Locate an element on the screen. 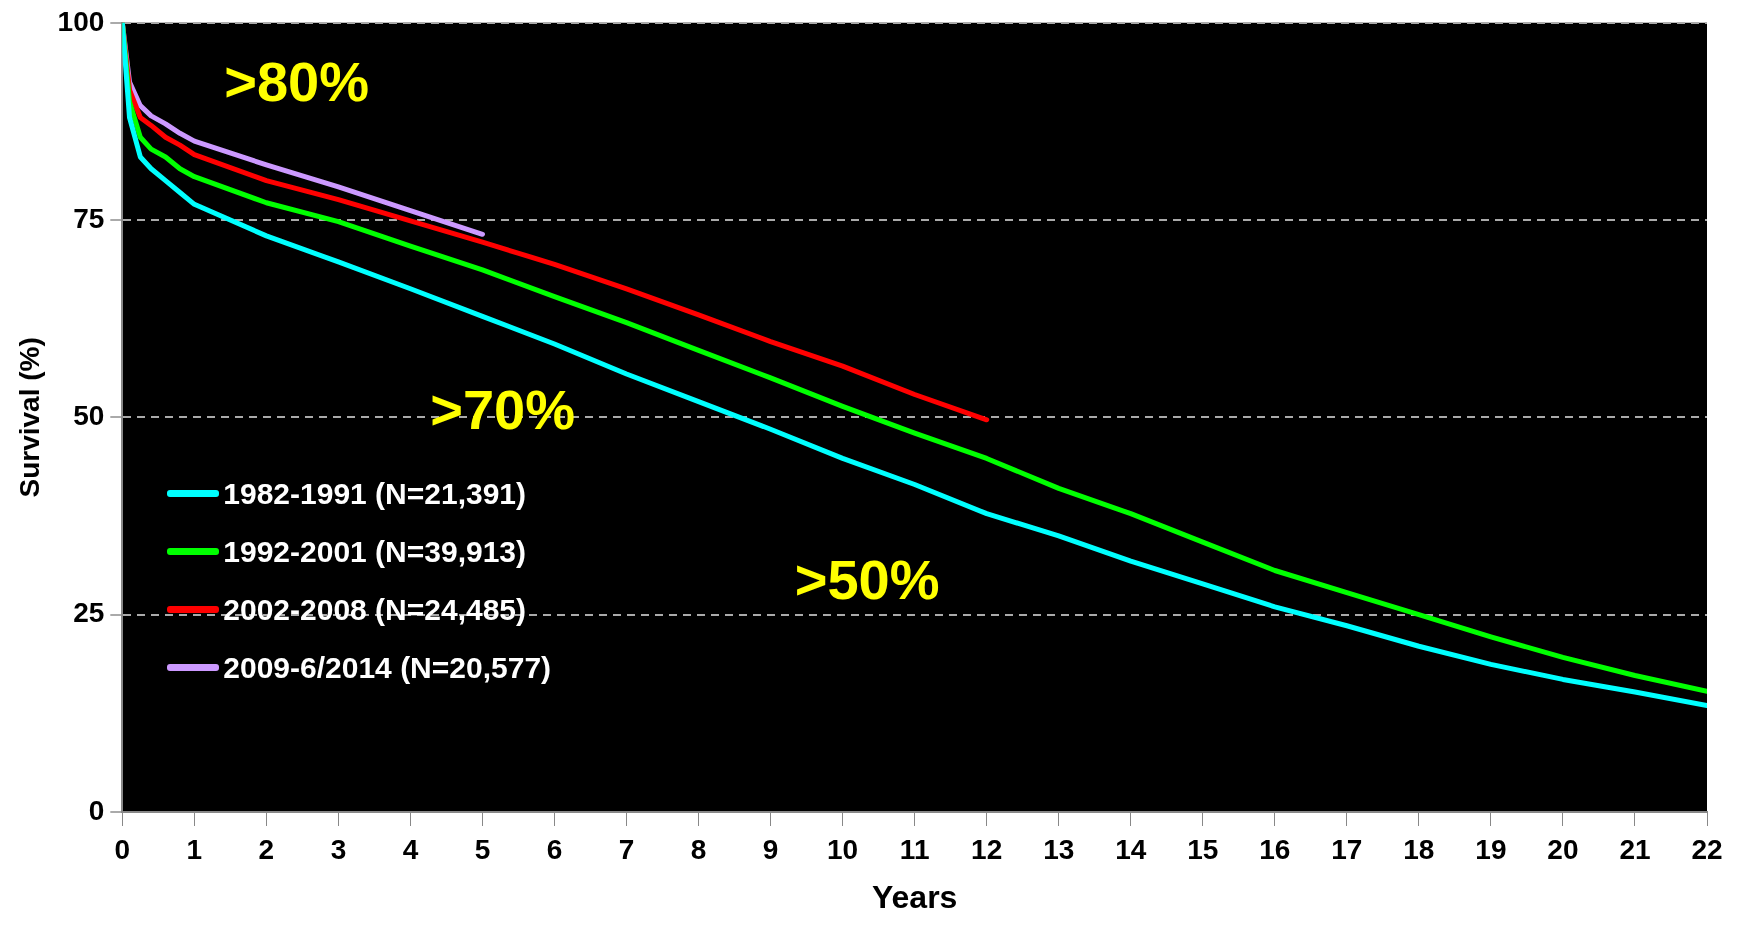  x-tick-label: 19 is located at coordinates (1491, 849).